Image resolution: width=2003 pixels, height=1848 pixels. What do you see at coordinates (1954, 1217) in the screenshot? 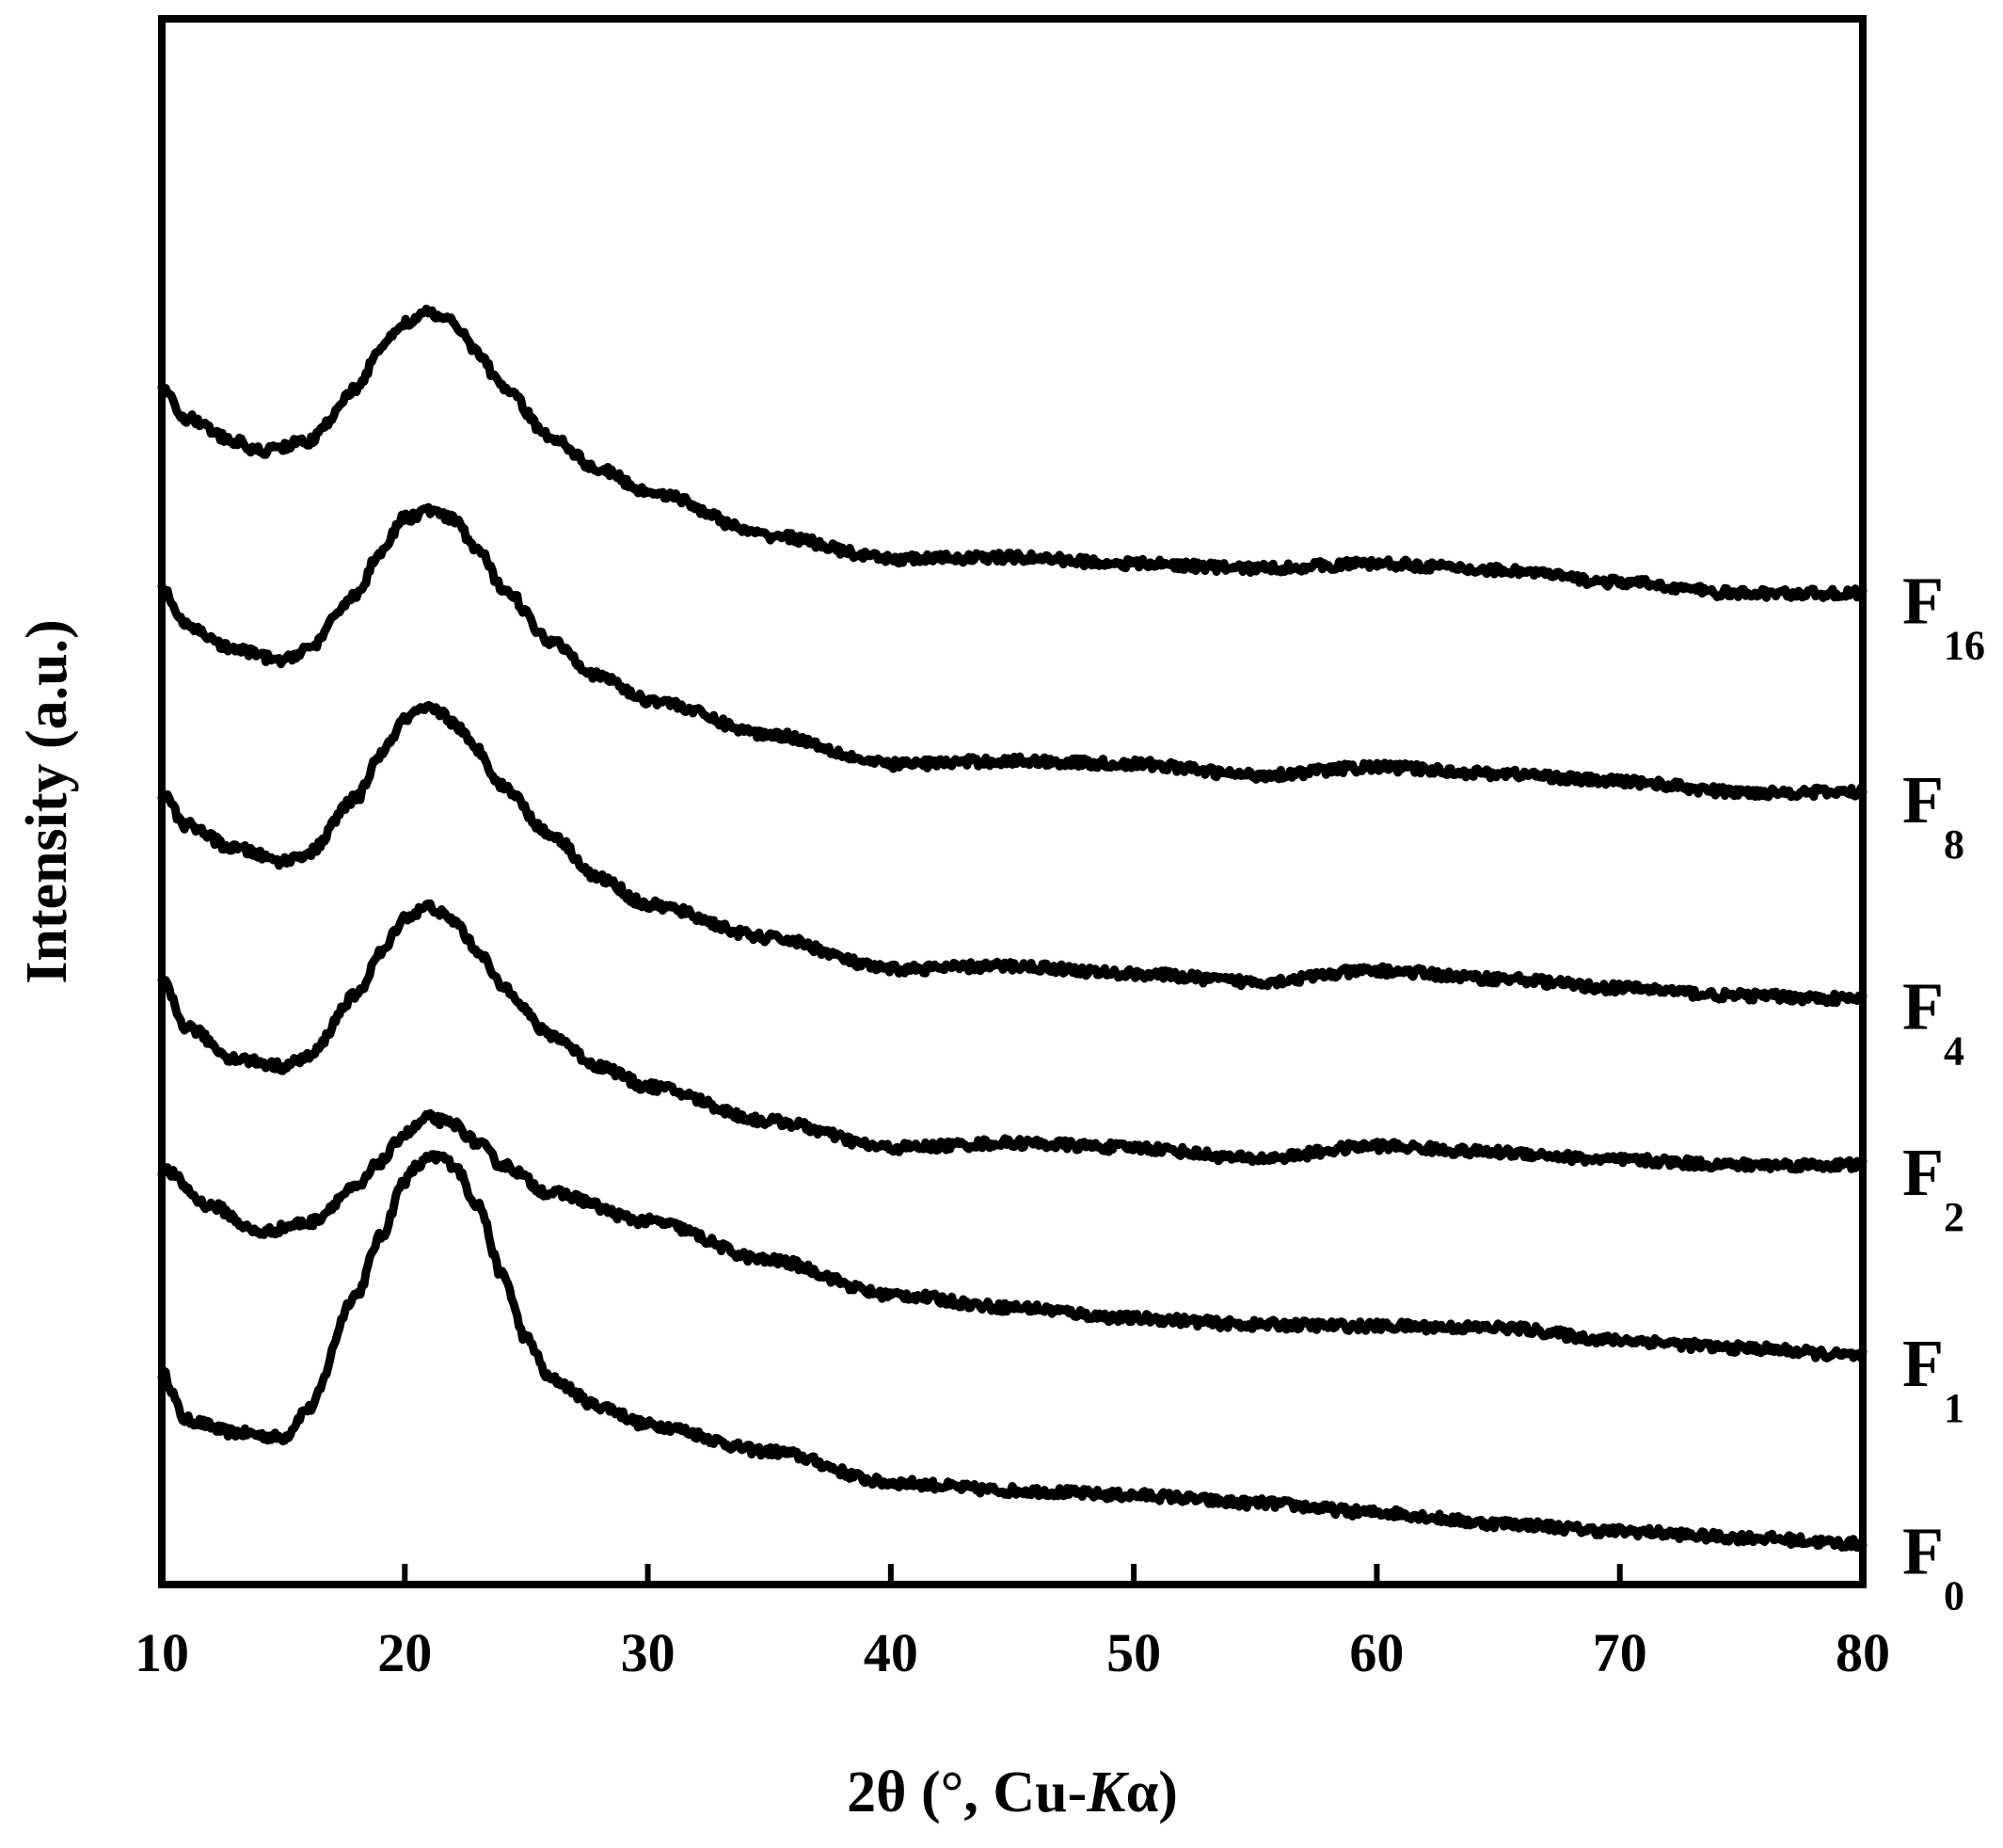
I see `series-label-subscript: 2` at bounding box center [1954, 1217].